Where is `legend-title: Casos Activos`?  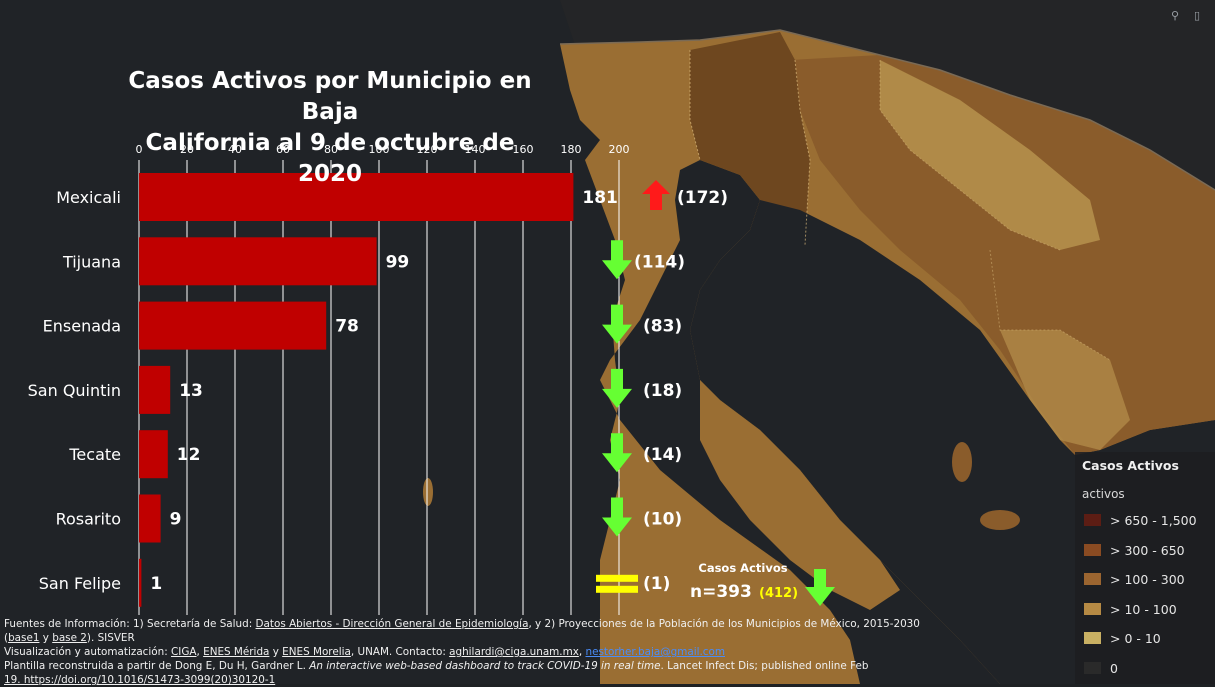
legend-title: Casos Activos is located at coordinates (1130, 465).